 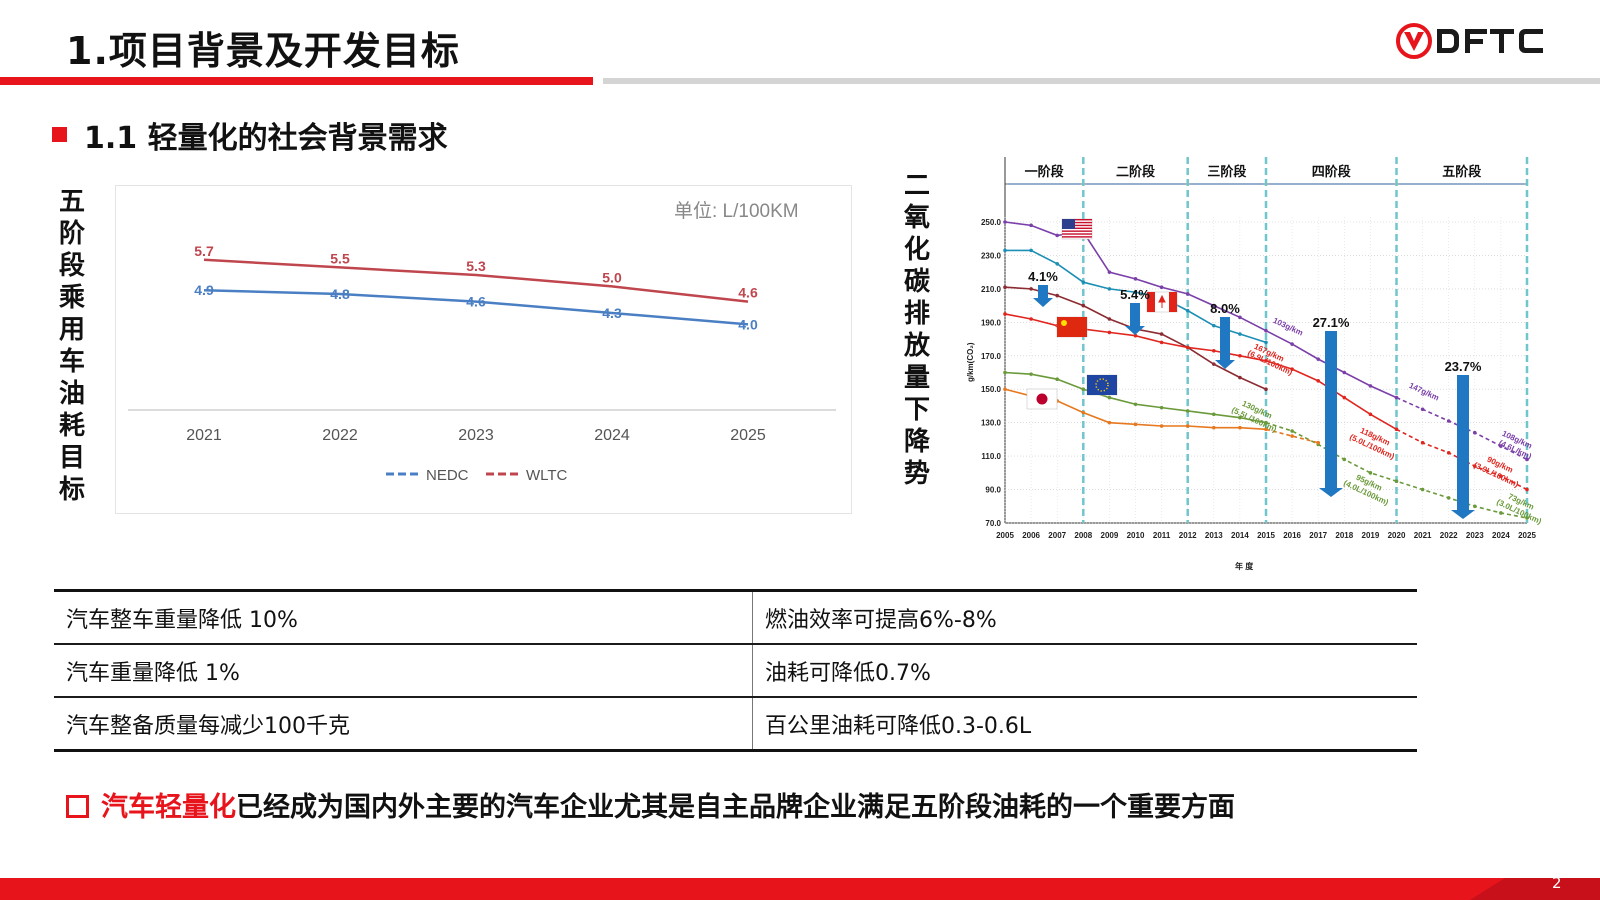 I want to click on table-row: 汽车重量降低 1% 油耗可降低0.7%, so click(x=735, y=671).